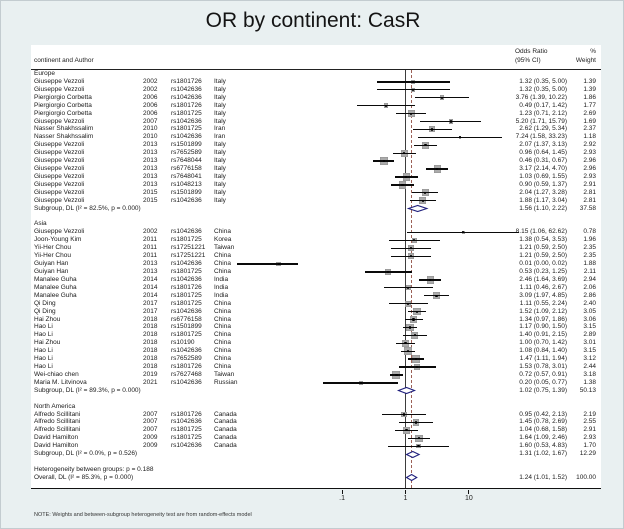  What do you see at coordinates (543, 311) in the screenshot?
I see `study-or-ci: 1.52 (1.09, 2.12)` at bounding box center [543, 311].